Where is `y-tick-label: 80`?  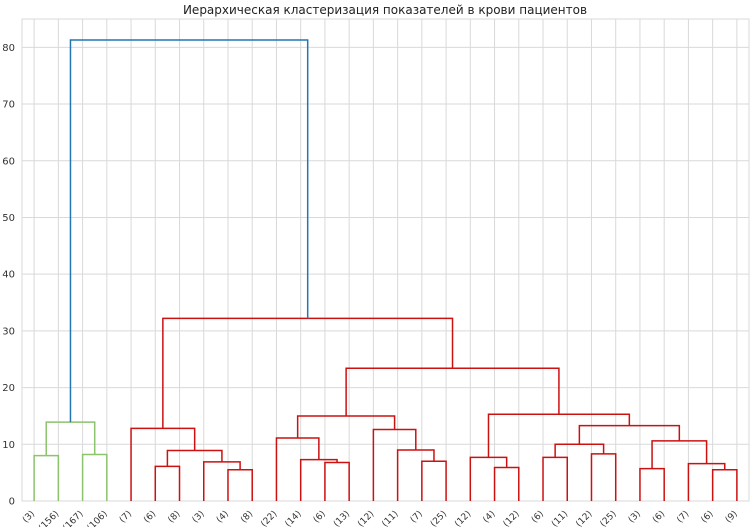
y-tick-label: 80 is located at coordinates (8, 48).